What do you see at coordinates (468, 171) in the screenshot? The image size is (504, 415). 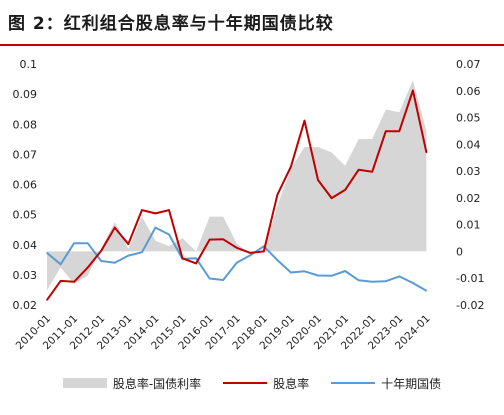 I see `y-right-tick-label: 0.03` at bounding box center [468, 171].